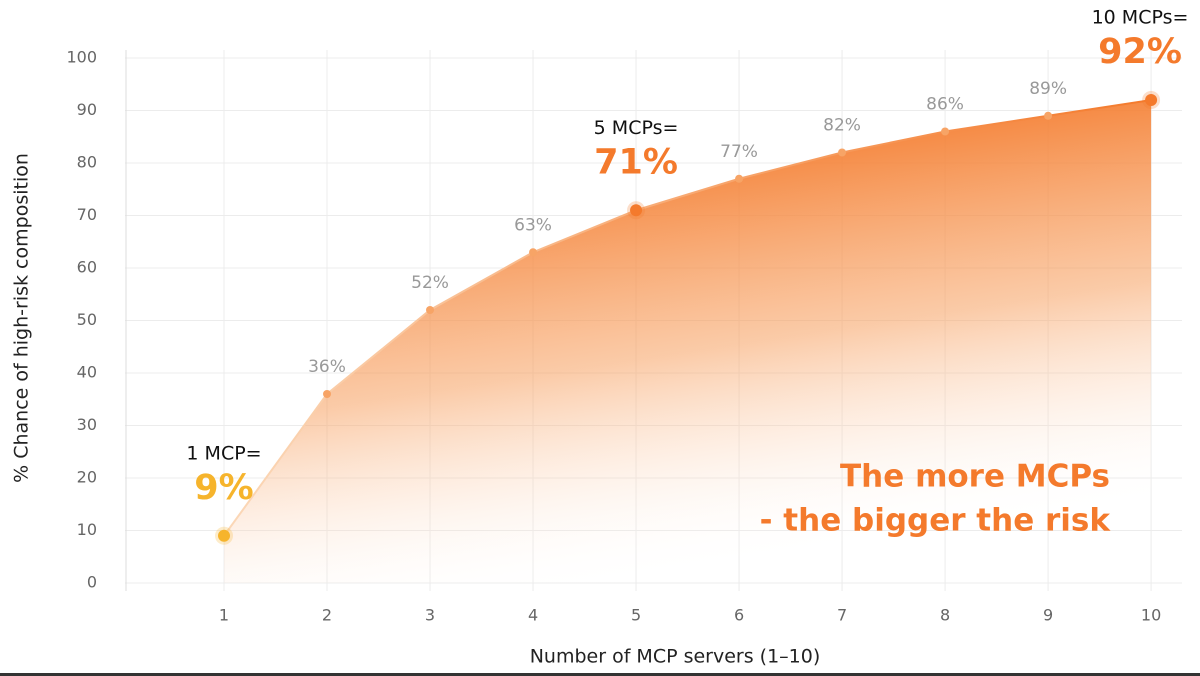 The height and width of the screenshot is (676, 1200). What do you see at coordinates (223, 453) in the screenshot?
I see `callout-label: 1 MCP=` at bounding box center [223, 453].